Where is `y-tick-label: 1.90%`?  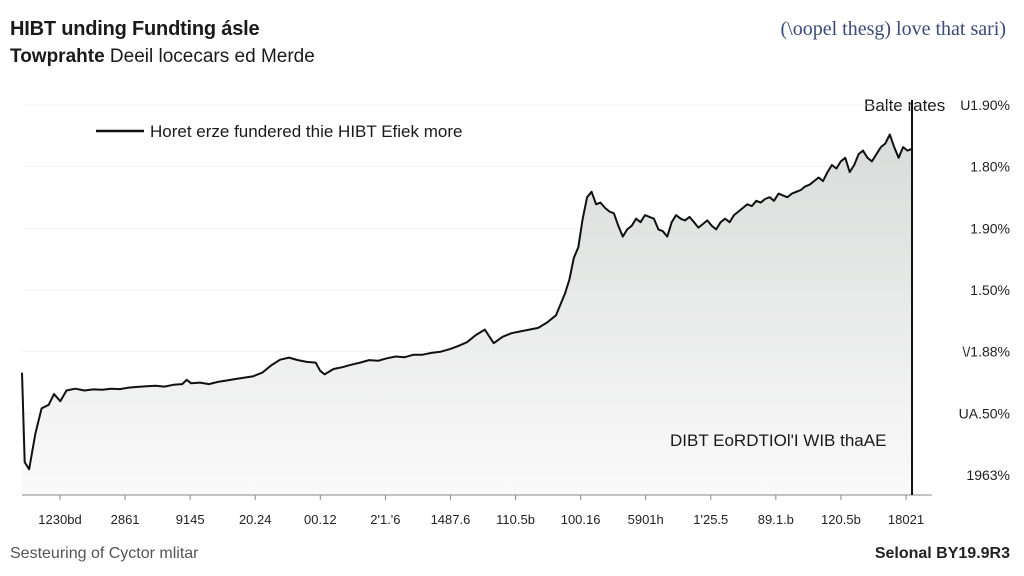
y-tick-label: 1.90% is located at coordinates (990, 228).